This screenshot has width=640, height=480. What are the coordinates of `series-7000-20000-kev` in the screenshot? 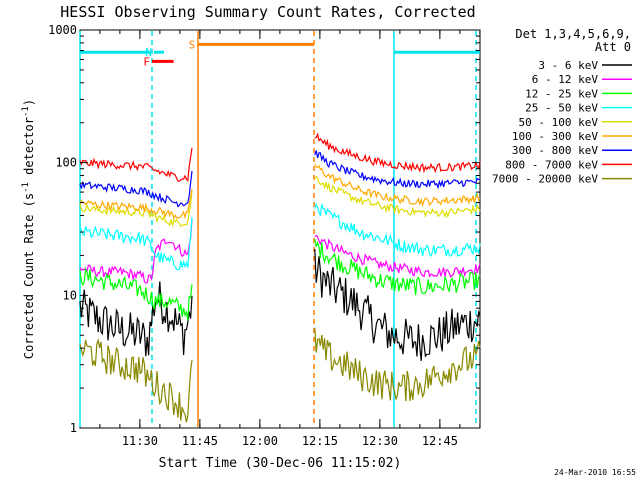 It's located at (280, 375).